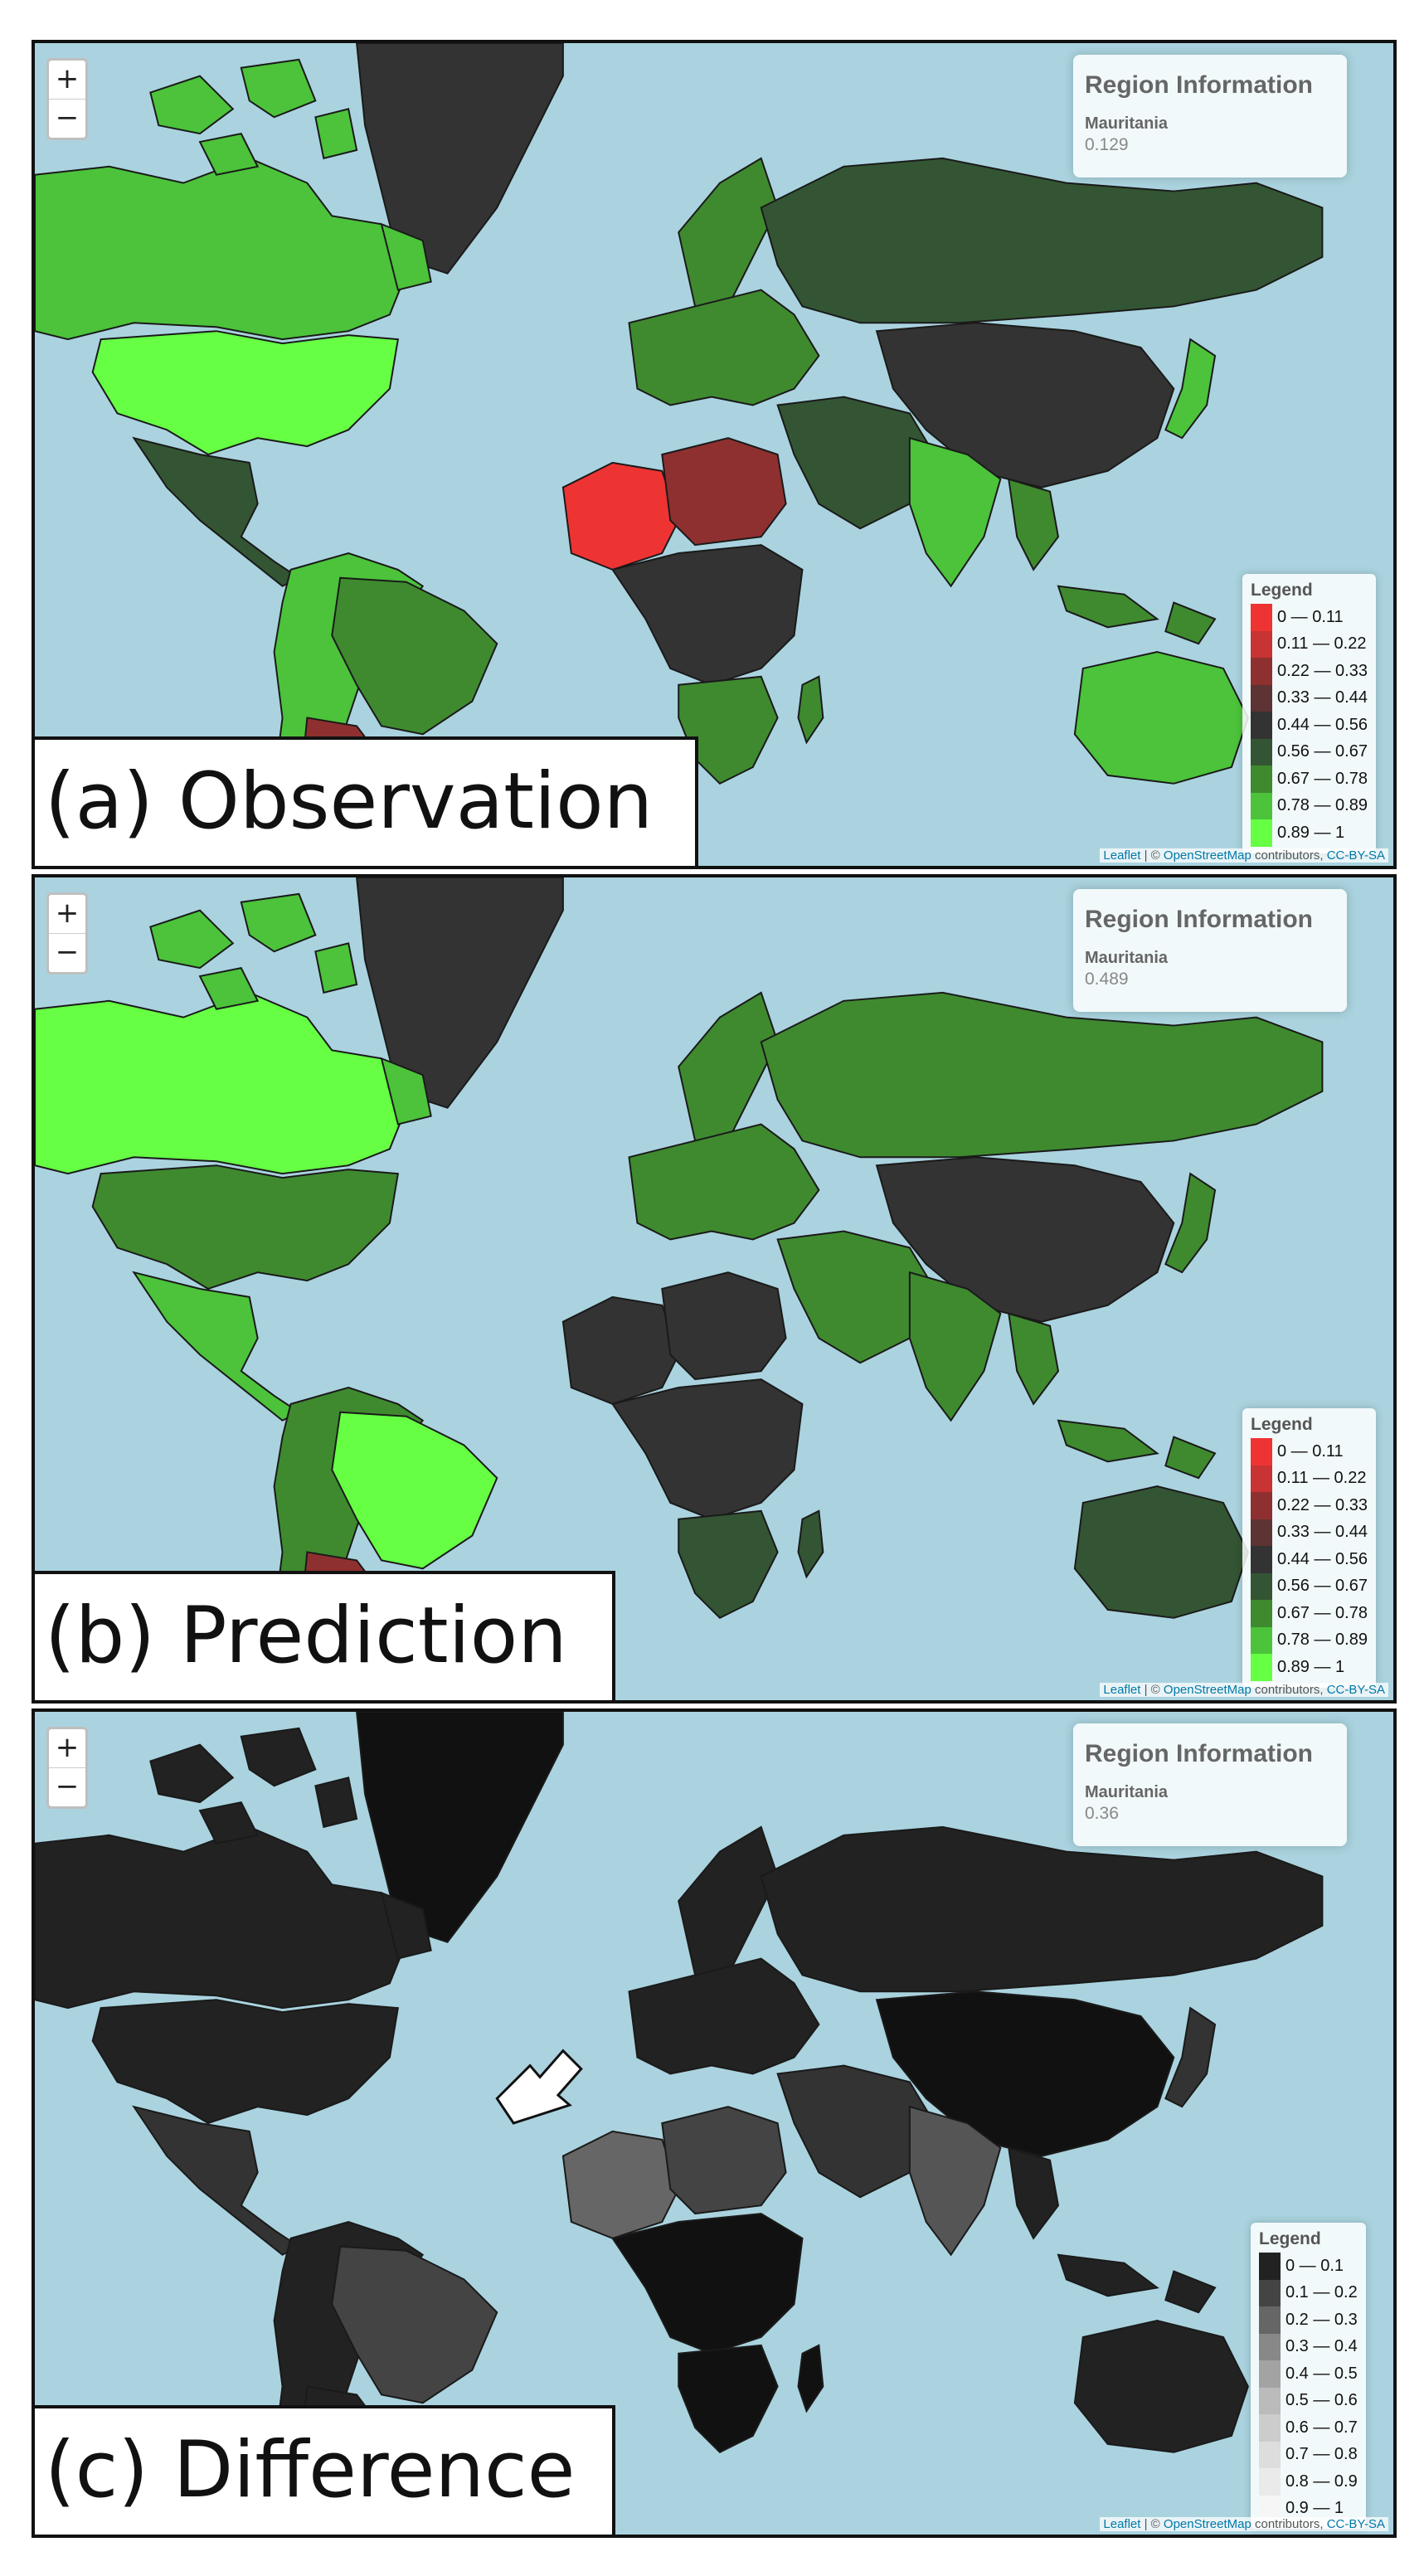 The height and width of the screenshot is (2576, 1424). What do you see at coordinates (1322, 1479) in the screenshot?
I see `legend-label: 0.11 — 0.22` at bounding box center [1322, 1479].